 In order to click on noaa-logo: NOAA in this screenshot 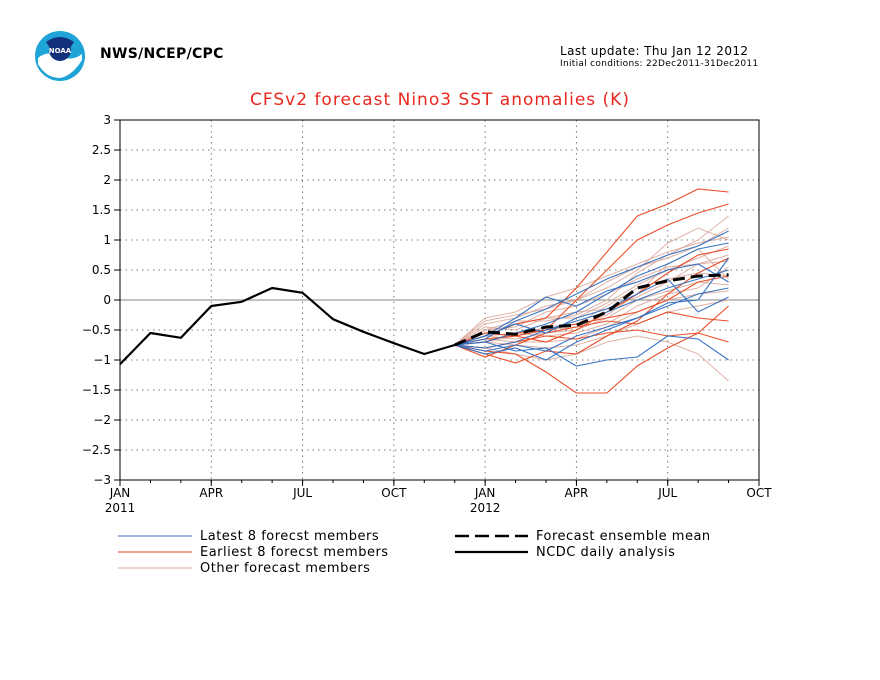, I will do `click(60, 56)`.